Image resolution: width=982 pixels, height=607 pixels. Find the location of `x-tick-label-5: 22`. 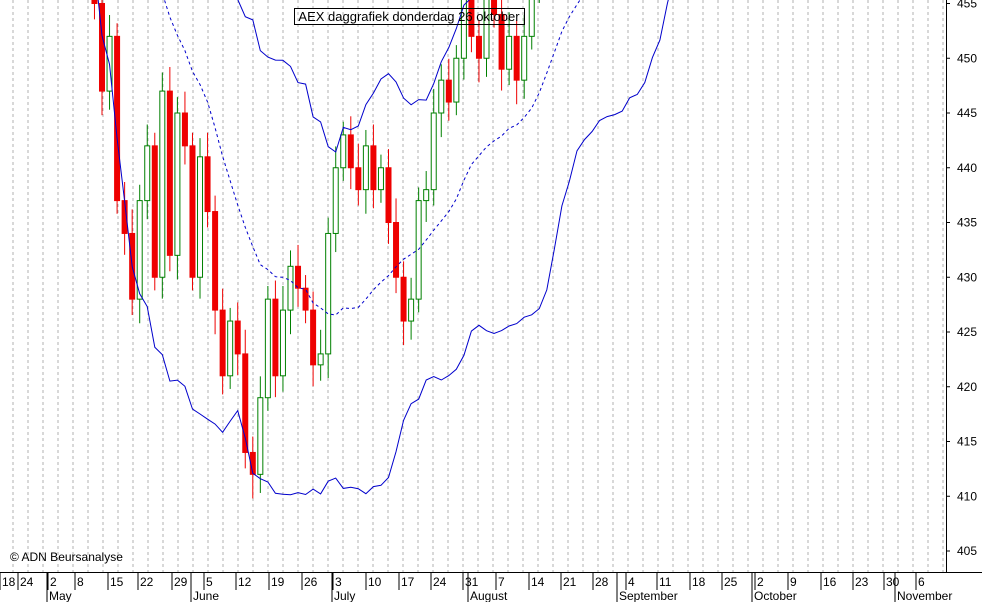

x-tick-label-5: 22 is located at coordinates (147, 582).